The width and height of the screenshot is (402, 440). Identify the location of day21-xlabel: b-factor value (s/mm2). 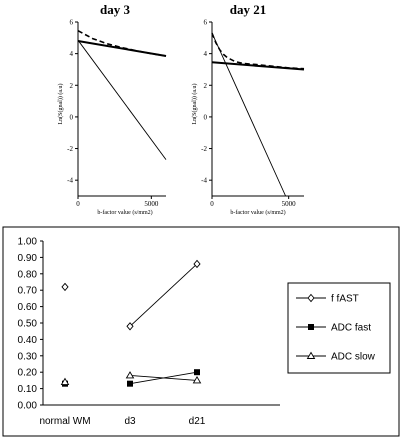
(257, 212).